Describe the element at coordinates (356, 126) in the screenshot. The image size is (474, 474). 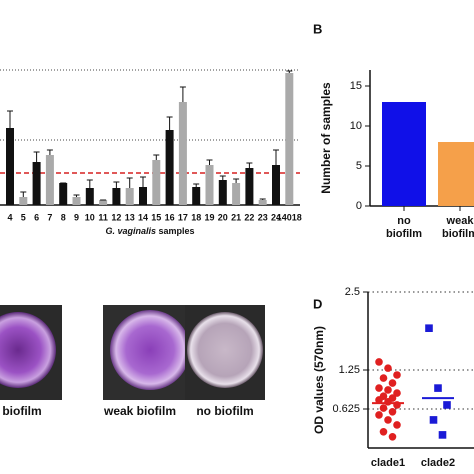
I see `y-tick-label: 10` at that location.